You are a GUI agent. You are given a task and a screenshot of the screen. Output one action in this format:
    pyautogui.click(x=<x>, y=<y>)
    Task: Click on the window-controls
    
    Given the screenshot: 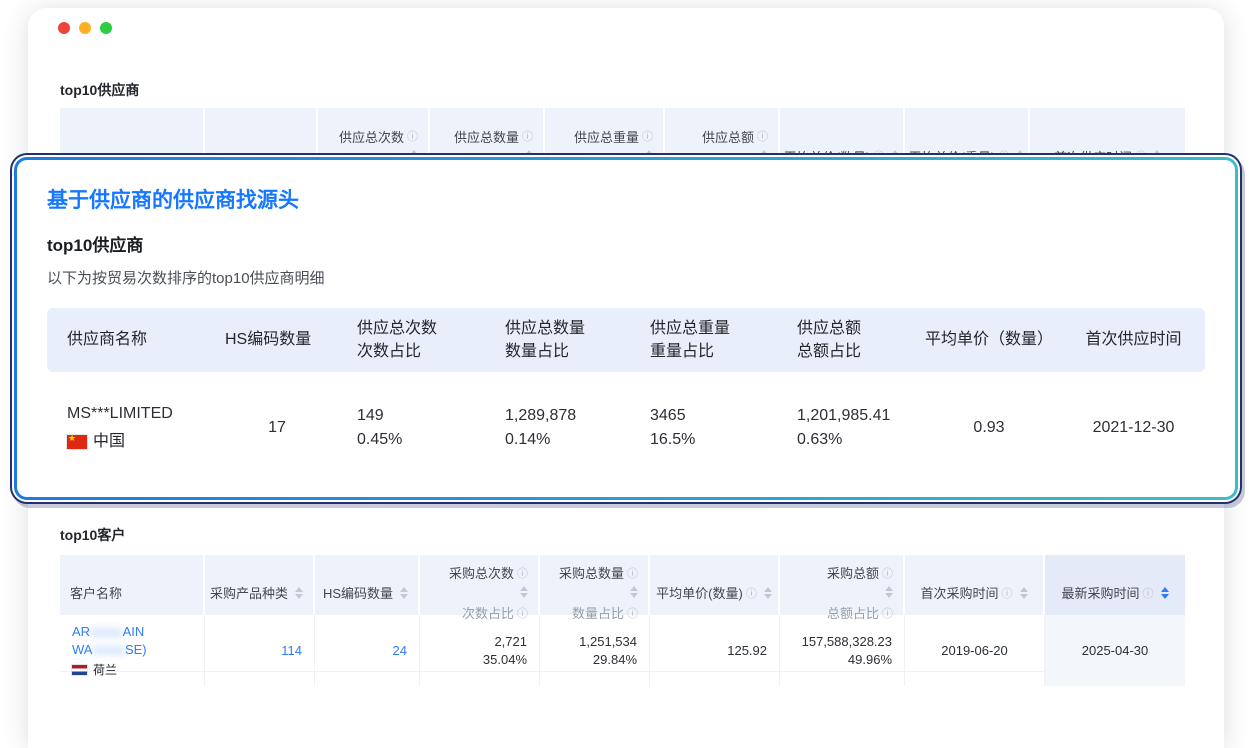 What is the action you would take?
    pyautogui.click(x=85, y=28)
    